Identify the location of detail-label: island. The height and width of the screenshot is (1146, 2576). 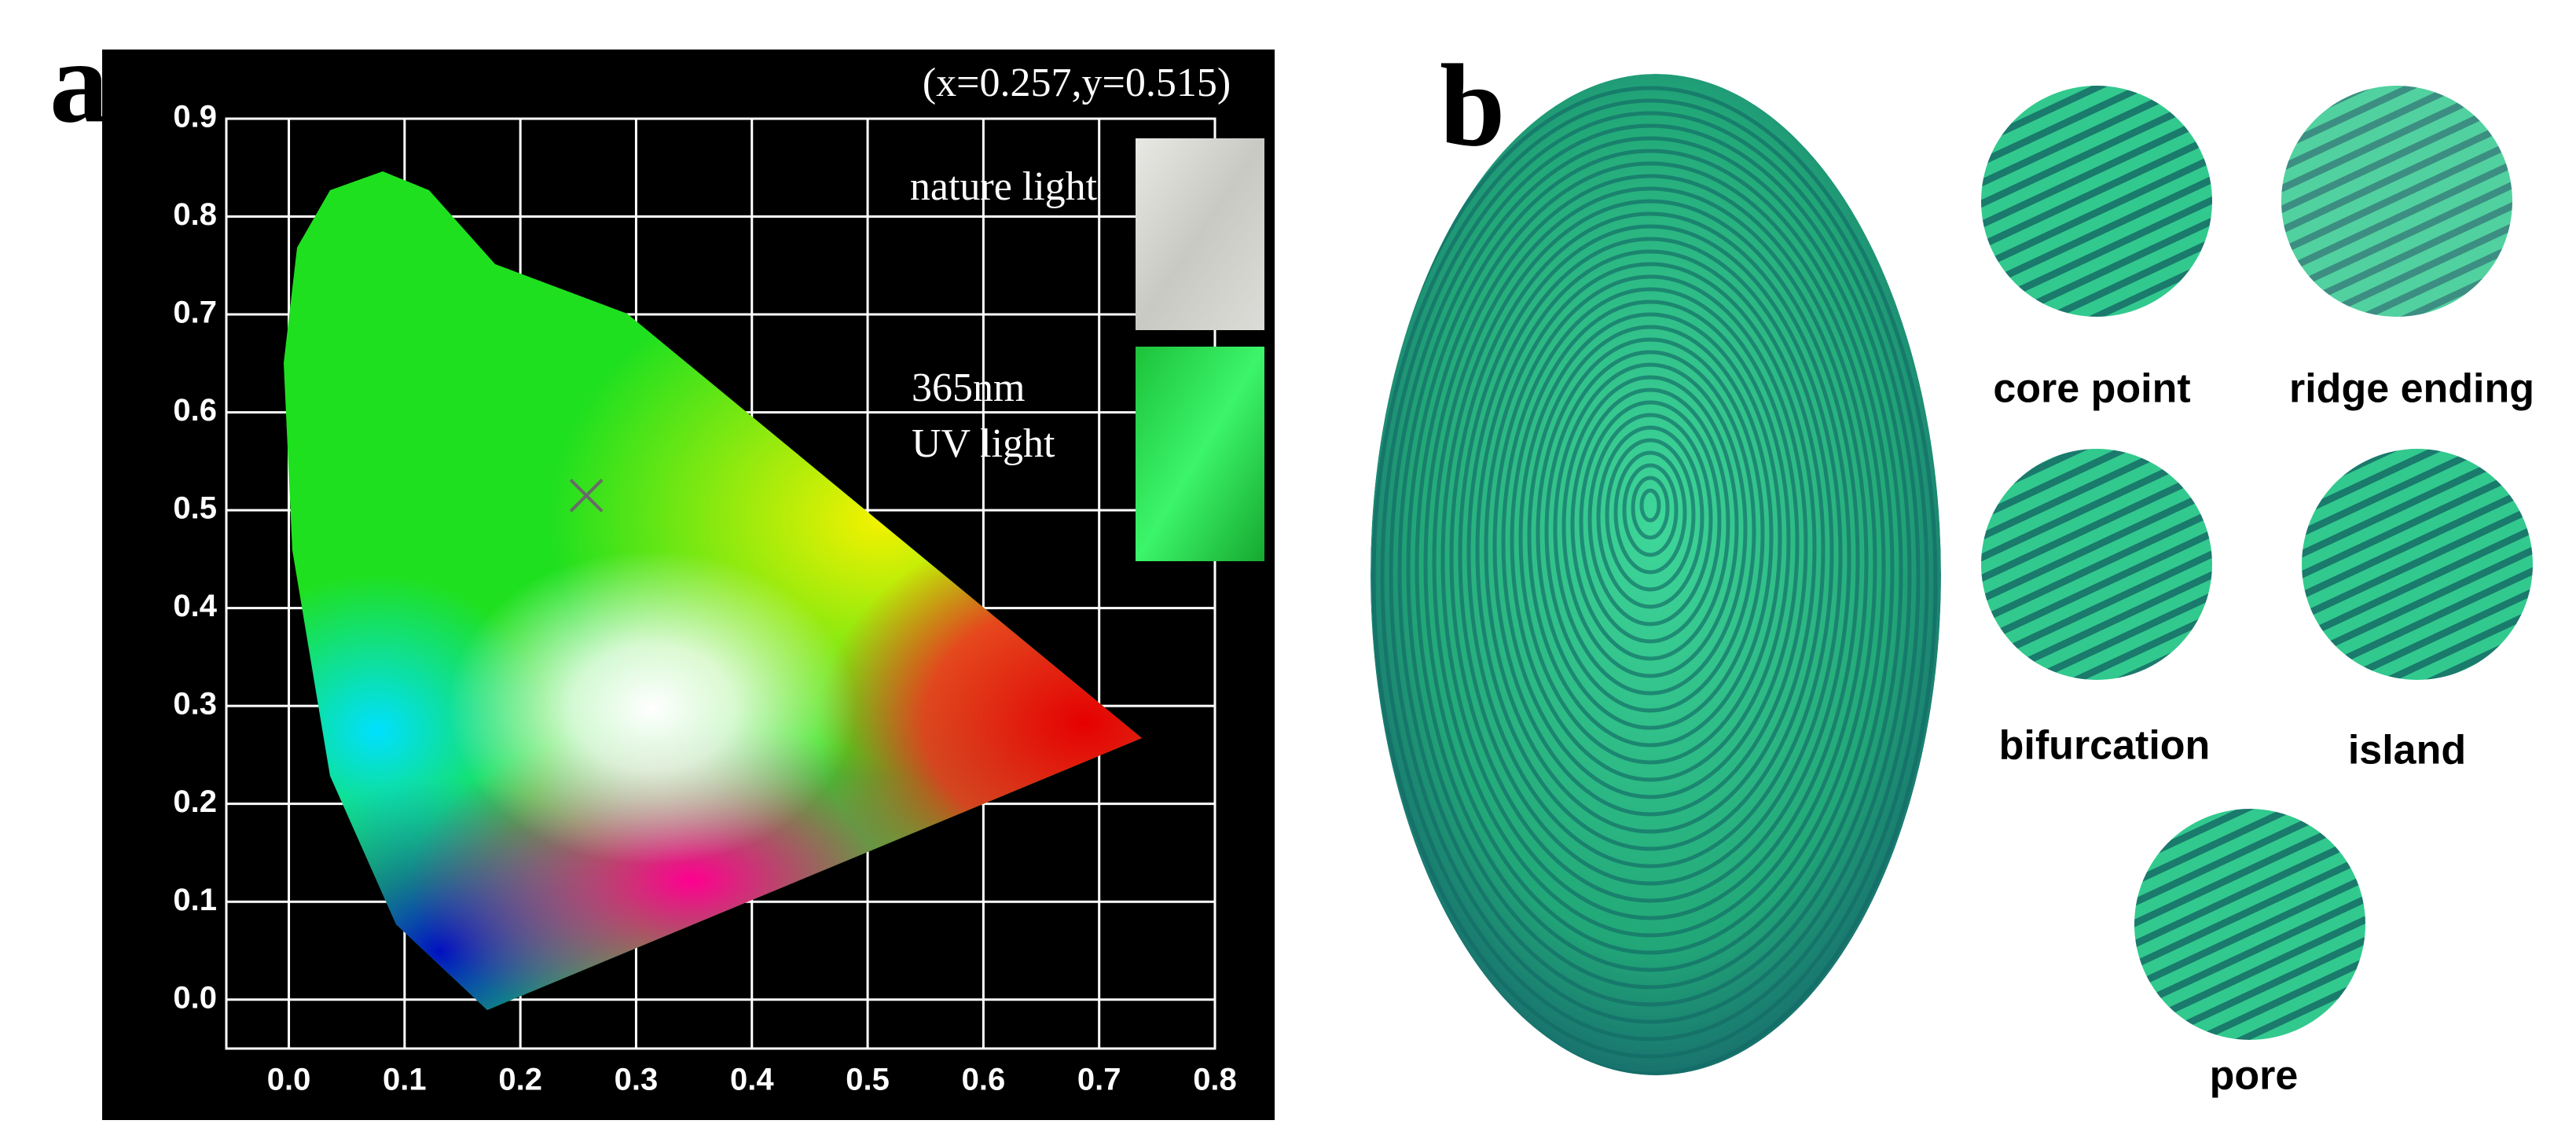
(2407, 750).